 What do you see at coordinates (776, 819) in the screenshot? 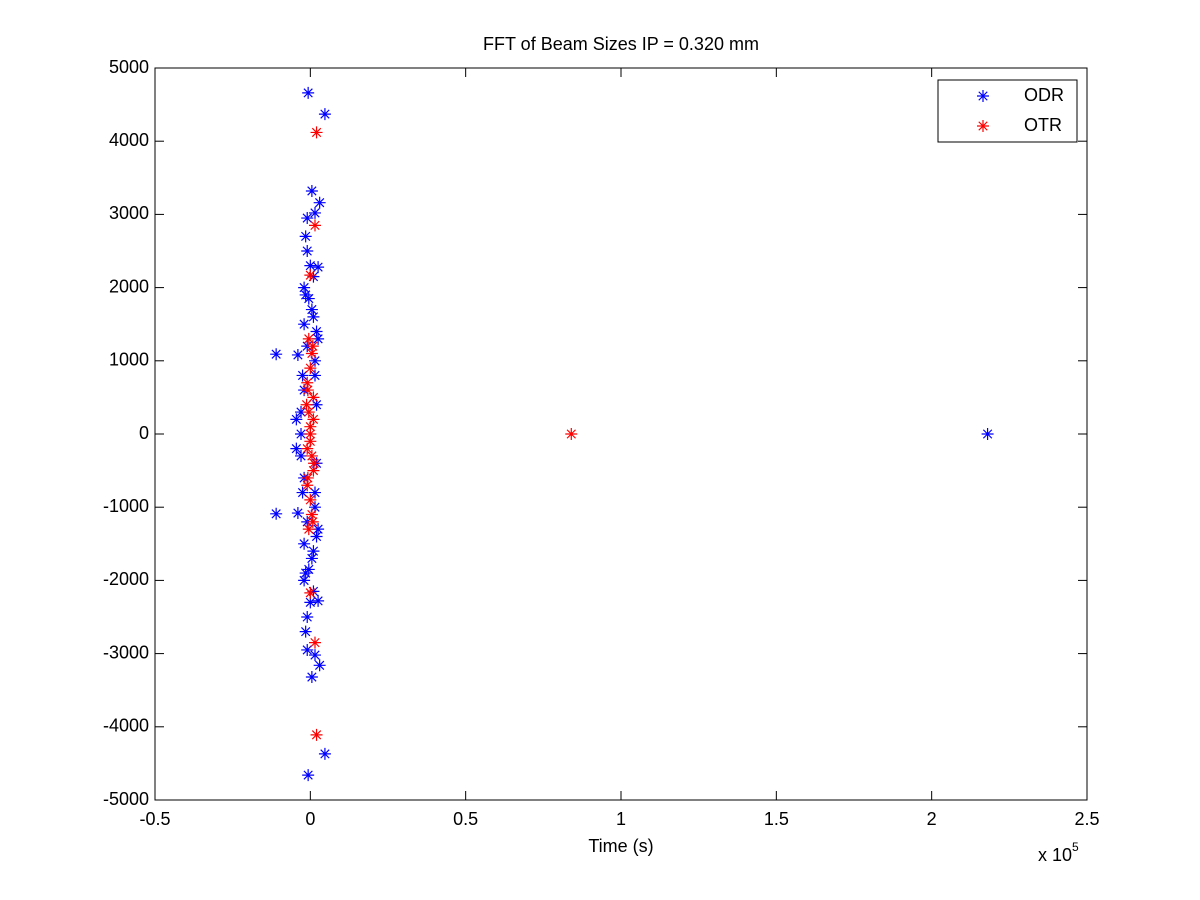
I see `x-tick-label: 1.5` at bounding box center [776, 819].